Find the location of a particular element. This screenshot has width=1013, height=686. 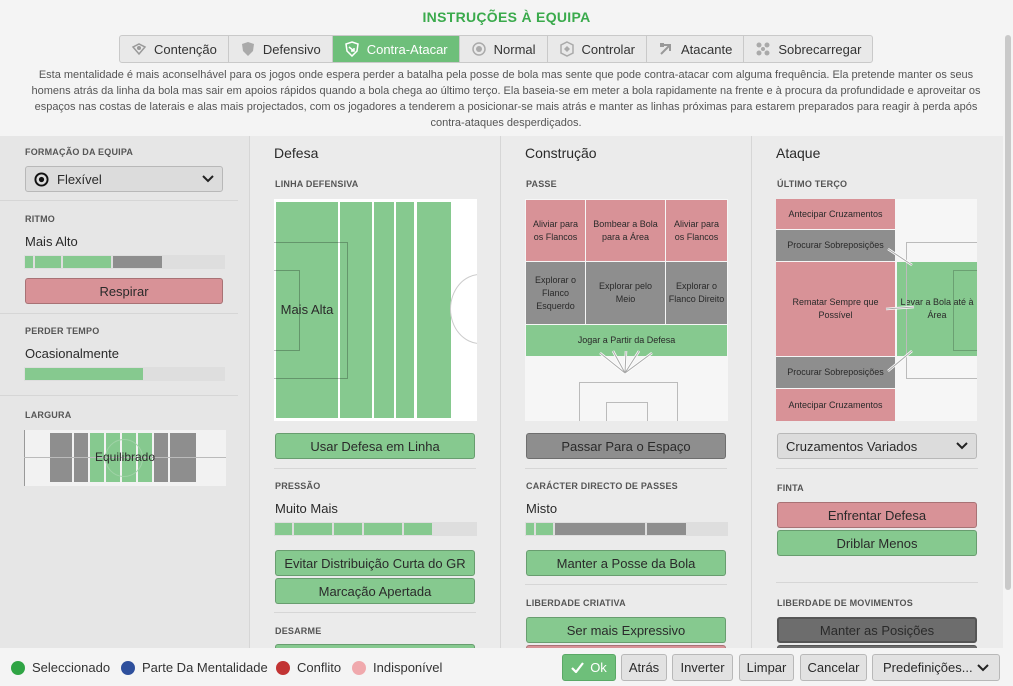

offside-trap-button: Usar Defesa em Linha is located at coordinates (375, 446).